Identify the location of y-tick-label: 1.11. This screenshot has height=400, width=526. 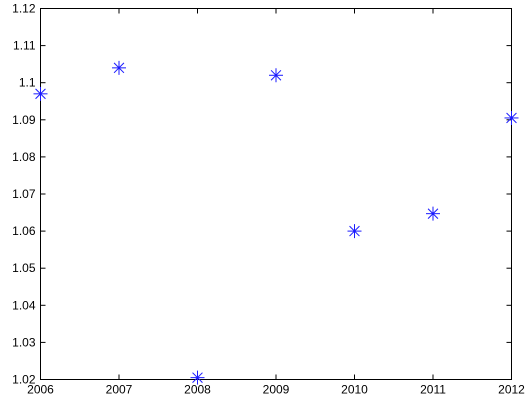
(24, 46).